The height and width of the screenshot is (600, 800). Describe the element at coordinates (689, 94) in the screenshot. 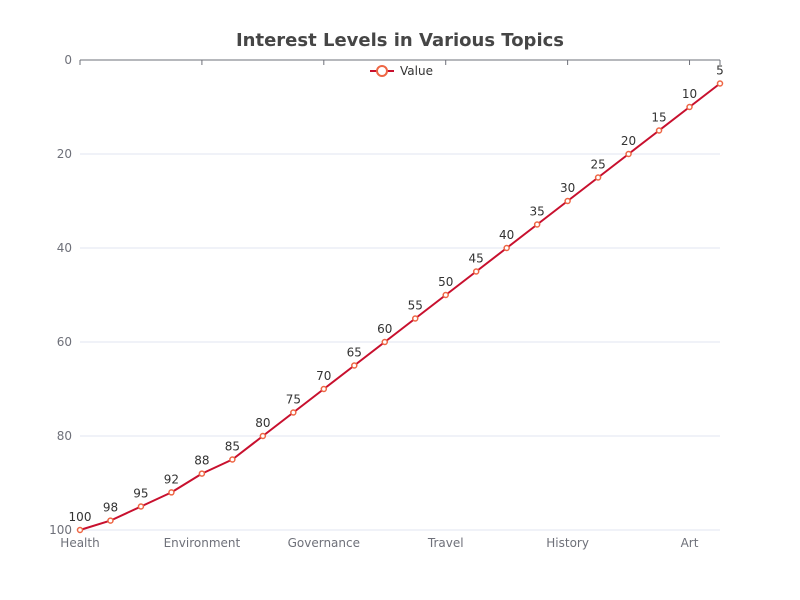

I see `data-label: 10` at that location.